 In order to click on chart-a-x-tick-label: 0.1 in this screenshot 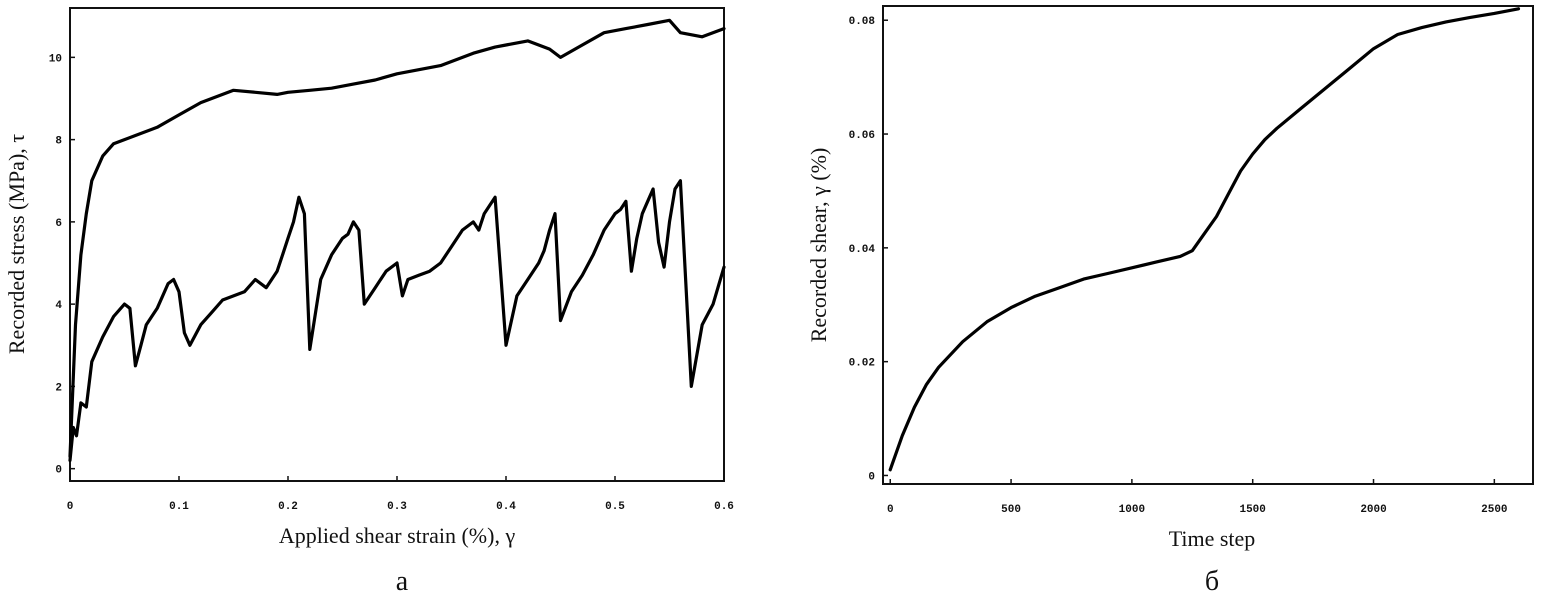, I will do `click(179, 507)`.